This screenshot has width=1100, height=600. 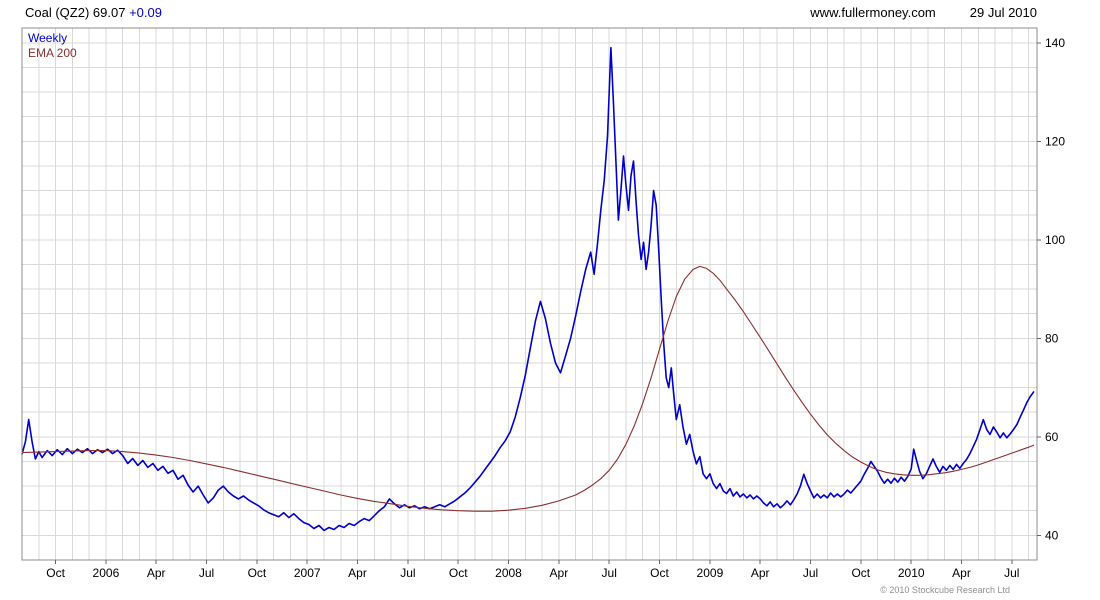 I want to click on chart-legend: Weekly EMA 200, so click(x=52, y=46).